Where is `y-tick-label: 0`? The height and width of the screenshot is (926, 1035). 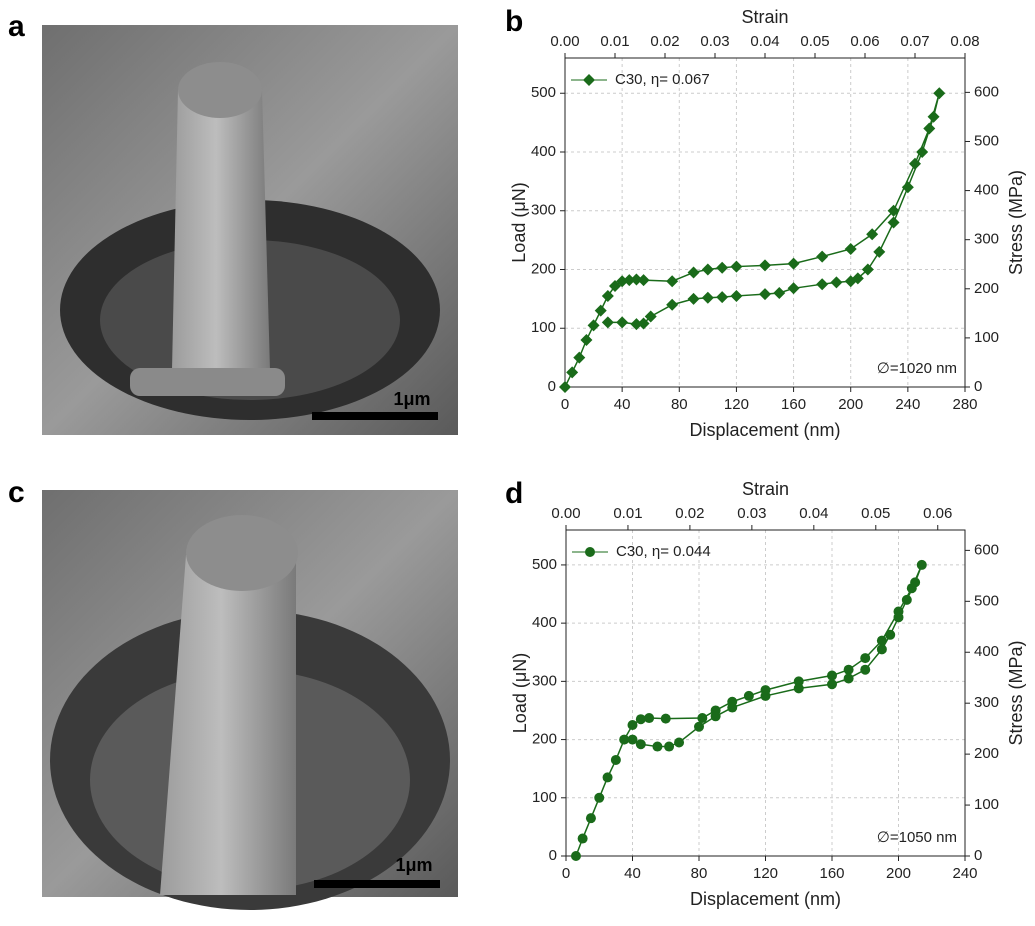
y-tick-label: 0 is located at coordinates (552, 386).